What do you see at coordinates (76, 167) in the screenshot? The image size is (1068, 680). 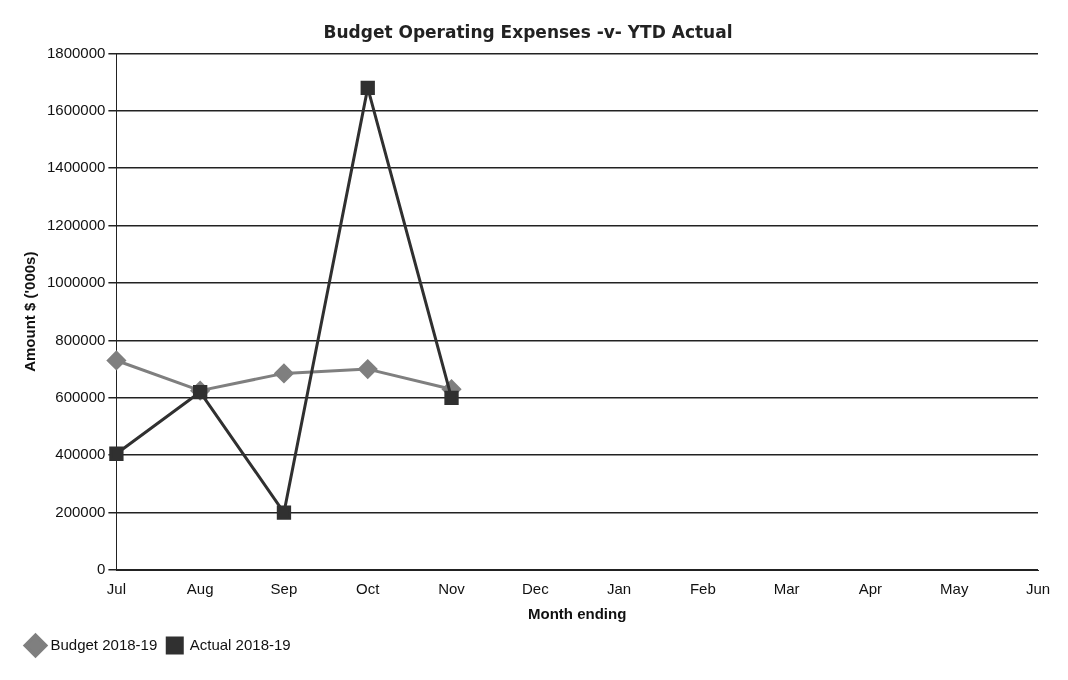 I see `y-tick-label: 1400000` at bounding box center [76, 167].